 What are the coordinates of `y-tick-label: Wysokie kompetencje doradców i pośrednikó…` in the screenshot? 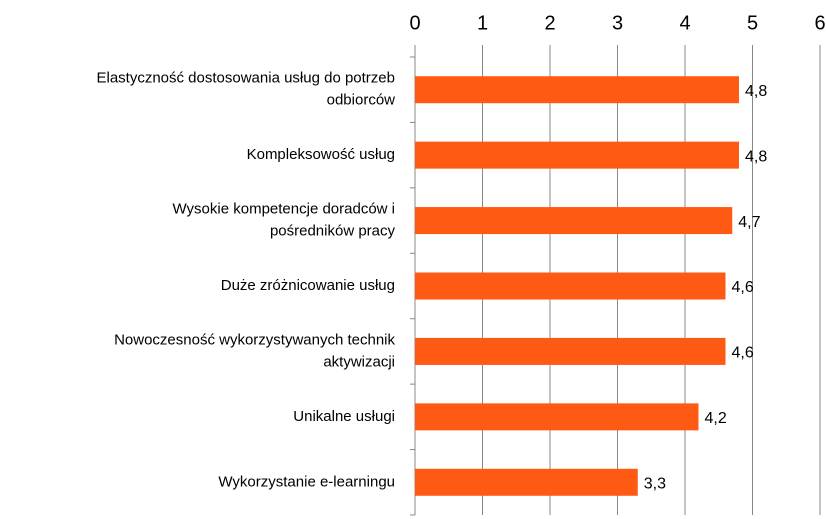 It's located at (284, 220).